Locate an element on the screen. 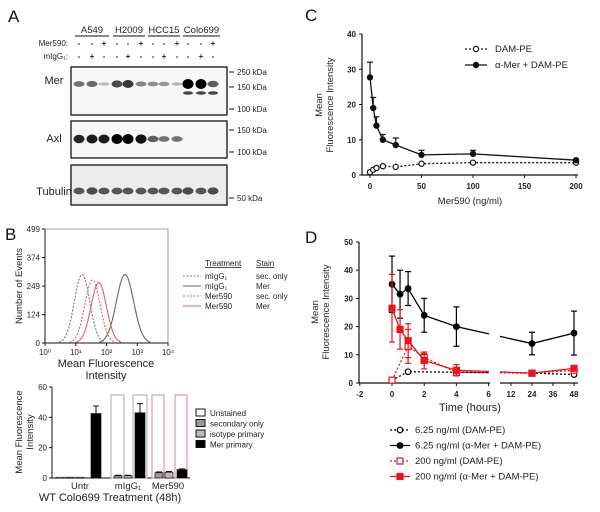 This screenshot has height=512, width=600. bar-axes is located at coordinates (120, 433).